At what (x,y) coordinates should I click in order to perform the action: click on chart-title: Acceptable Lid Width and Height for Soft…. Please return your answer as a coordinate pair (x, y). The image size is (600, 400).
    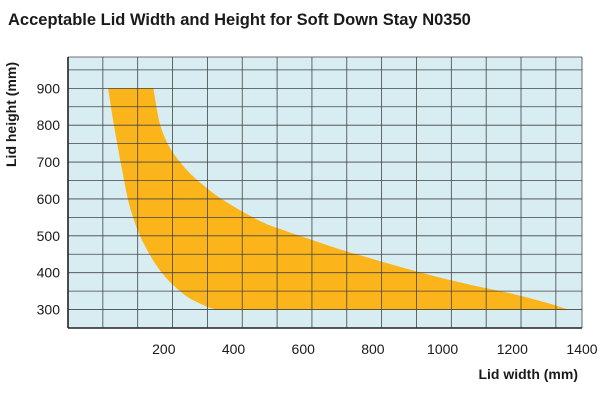
    Looking at the image, I should click on (239, 20).